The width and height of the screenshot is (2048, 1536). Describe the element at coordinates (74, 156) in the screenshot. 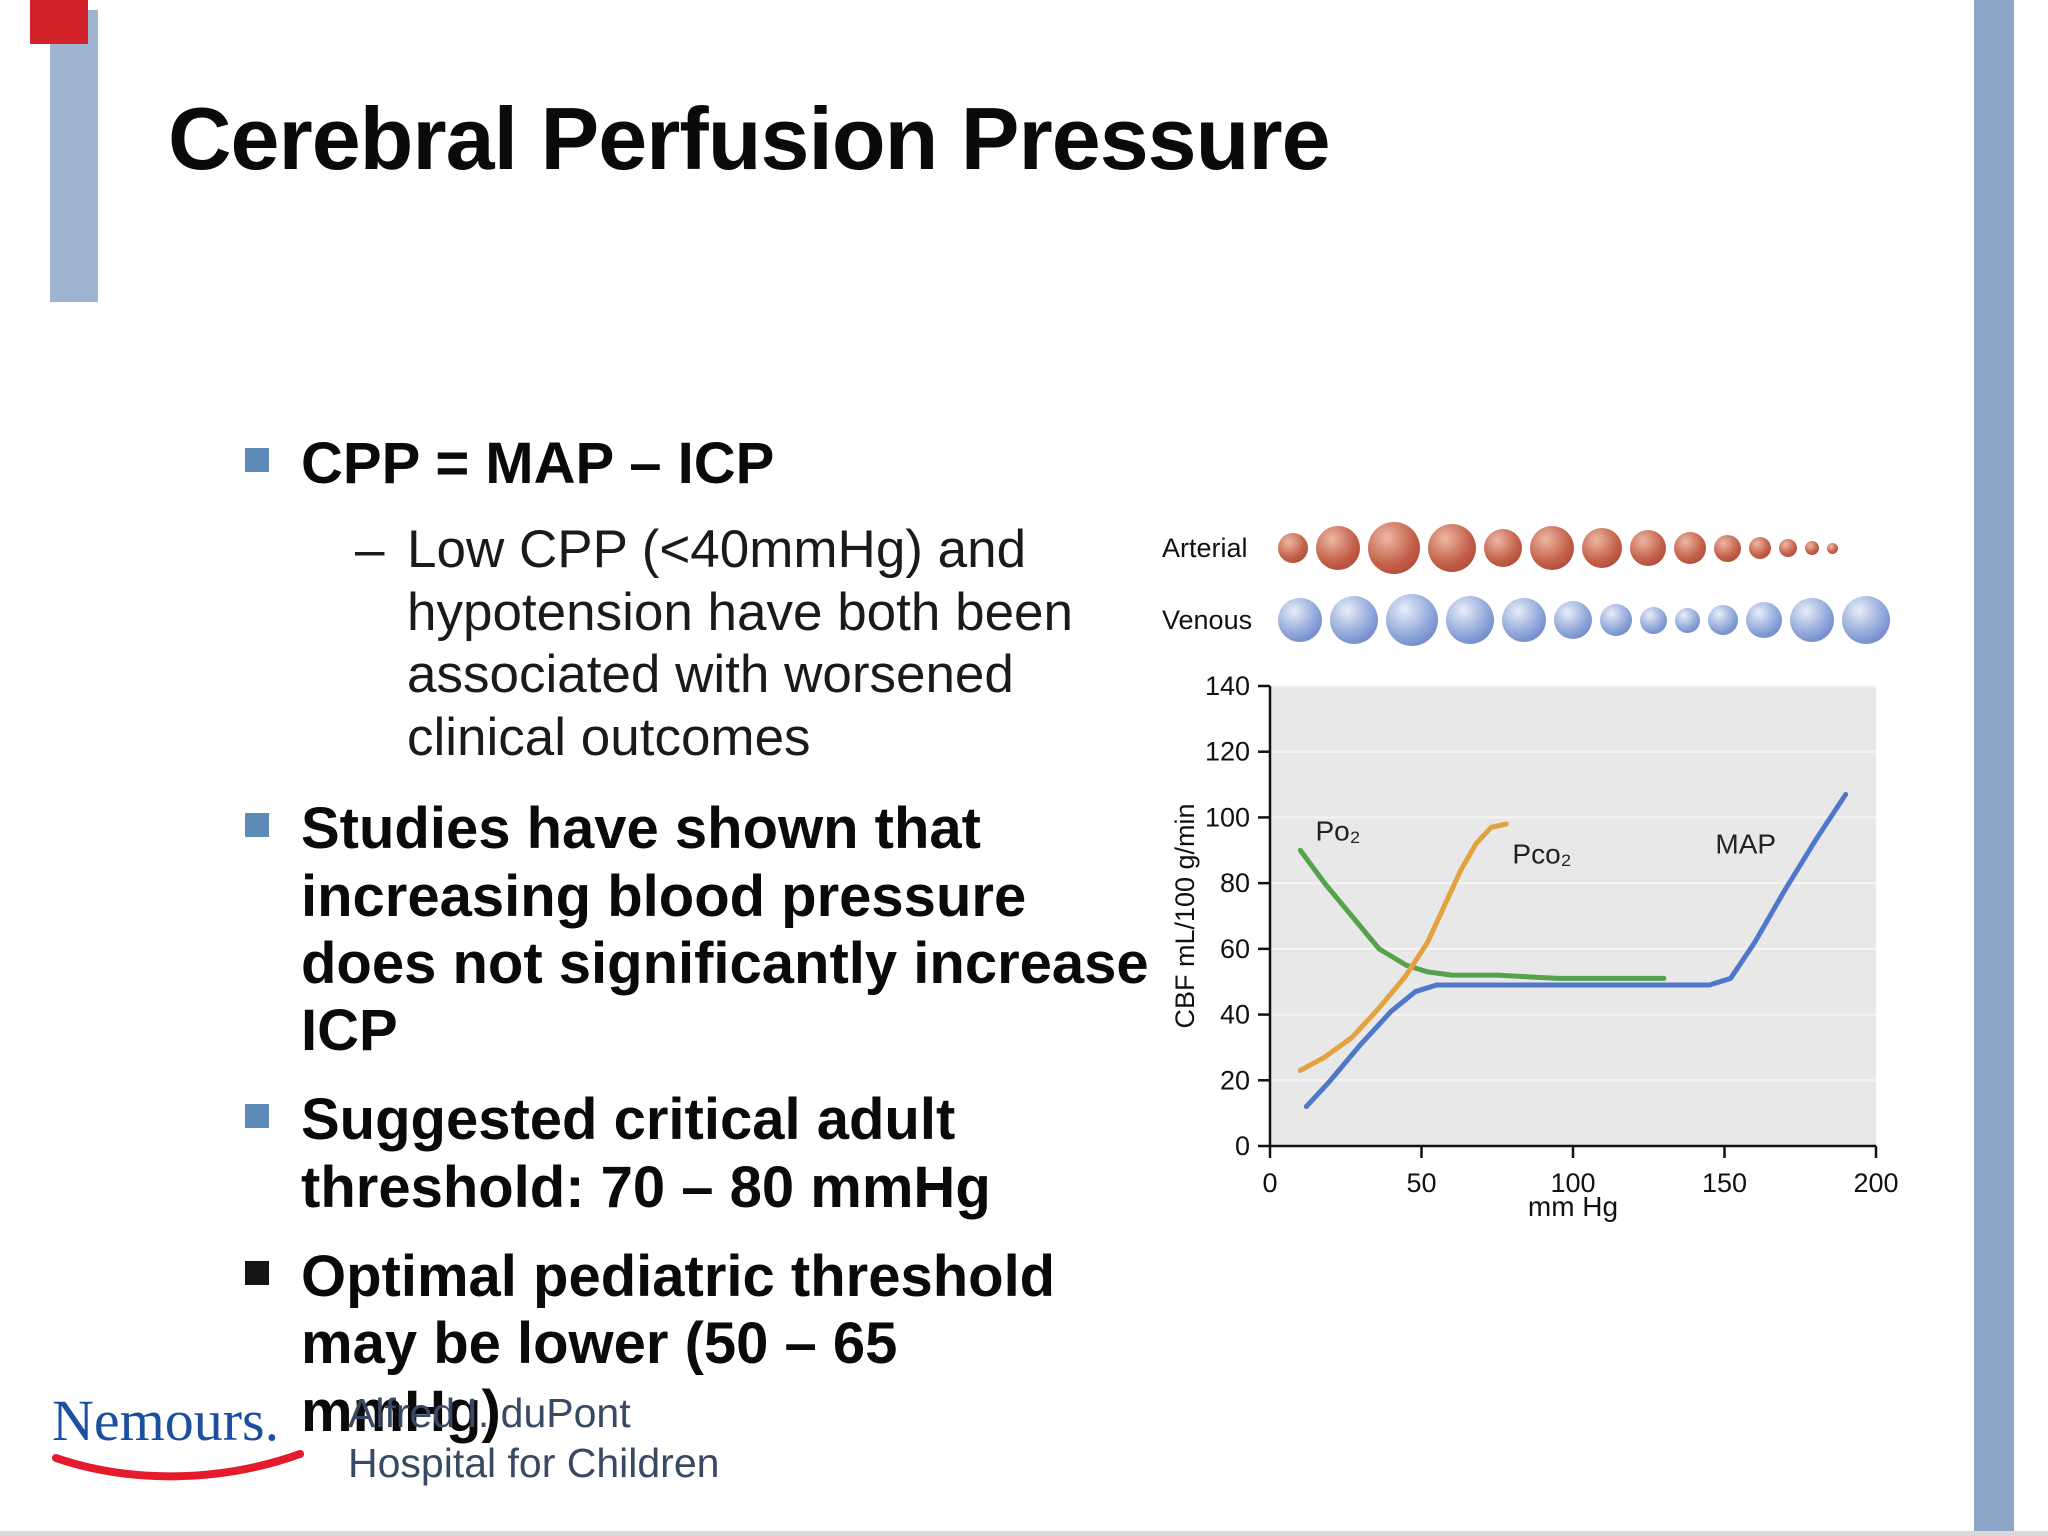

I see `left-accent-bar` at that location.